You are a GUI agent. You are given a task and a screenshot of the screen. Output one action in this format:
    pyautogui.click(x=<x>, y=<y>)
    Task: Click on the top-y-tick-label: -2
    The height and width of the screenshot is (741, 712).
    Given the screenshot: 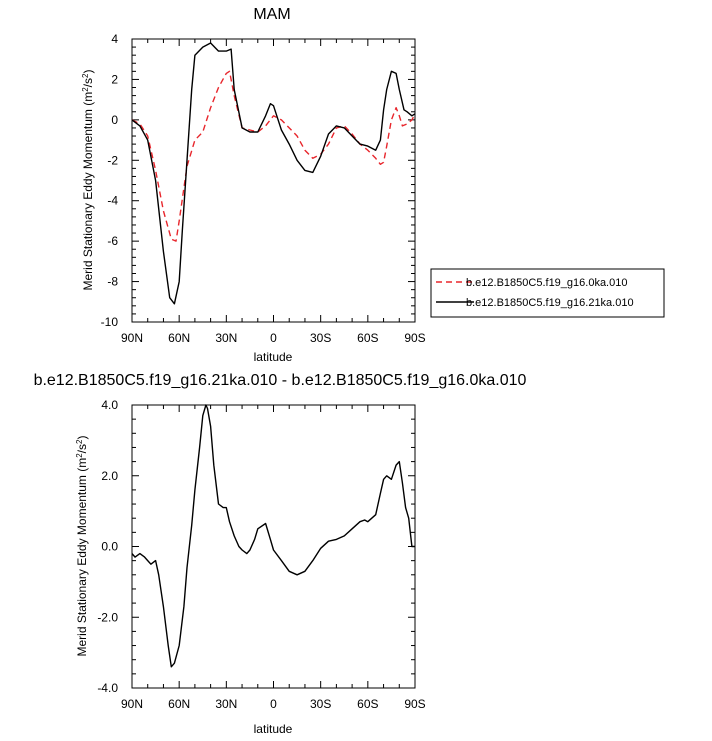 What is the action you would take?
    pyautogui.click(x=112, y=160)
    